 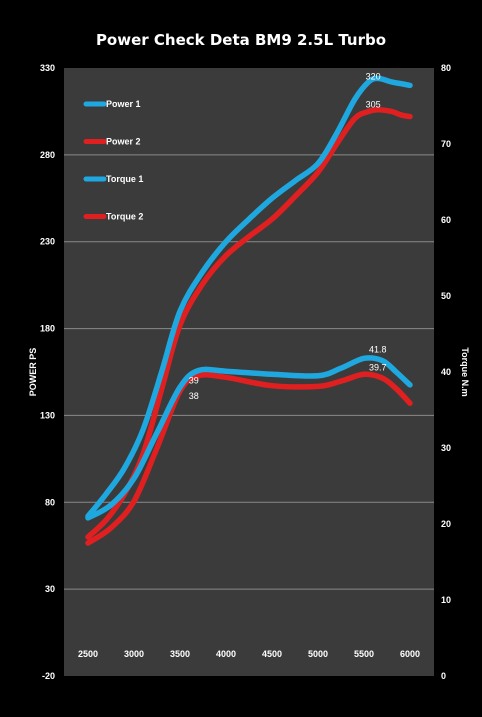 What do you see at coordinates (123, 104) in the screenshot?
I see `legend-label: Power 1` at bounding box center [123, 104].